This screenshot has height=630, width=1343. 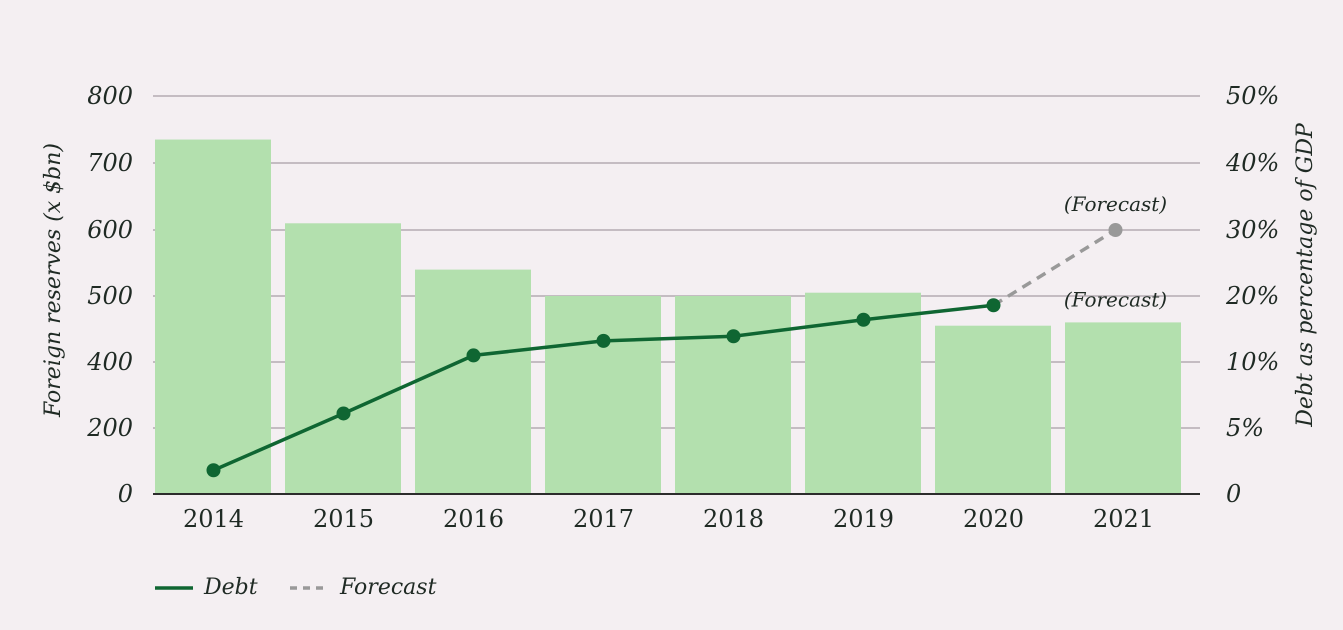 What do you see at coordinates (1115, 299) in the screenshot?
I see `bar-forecast-label: (Forecast)` at bounding box center [1115, 299].